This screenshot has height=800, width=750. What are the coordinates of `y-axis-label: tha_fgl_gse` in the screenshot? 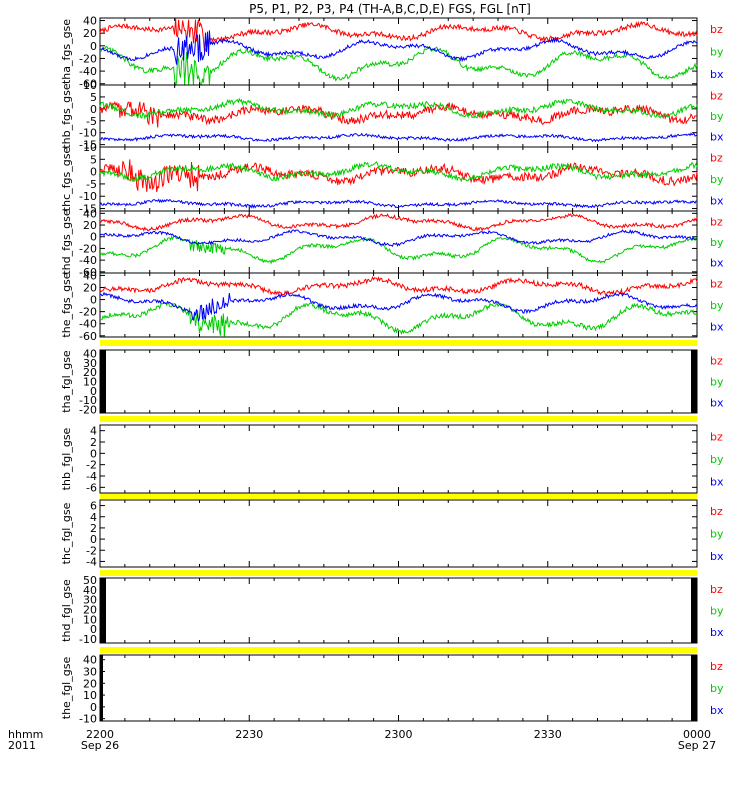 It's located at (66, 381).